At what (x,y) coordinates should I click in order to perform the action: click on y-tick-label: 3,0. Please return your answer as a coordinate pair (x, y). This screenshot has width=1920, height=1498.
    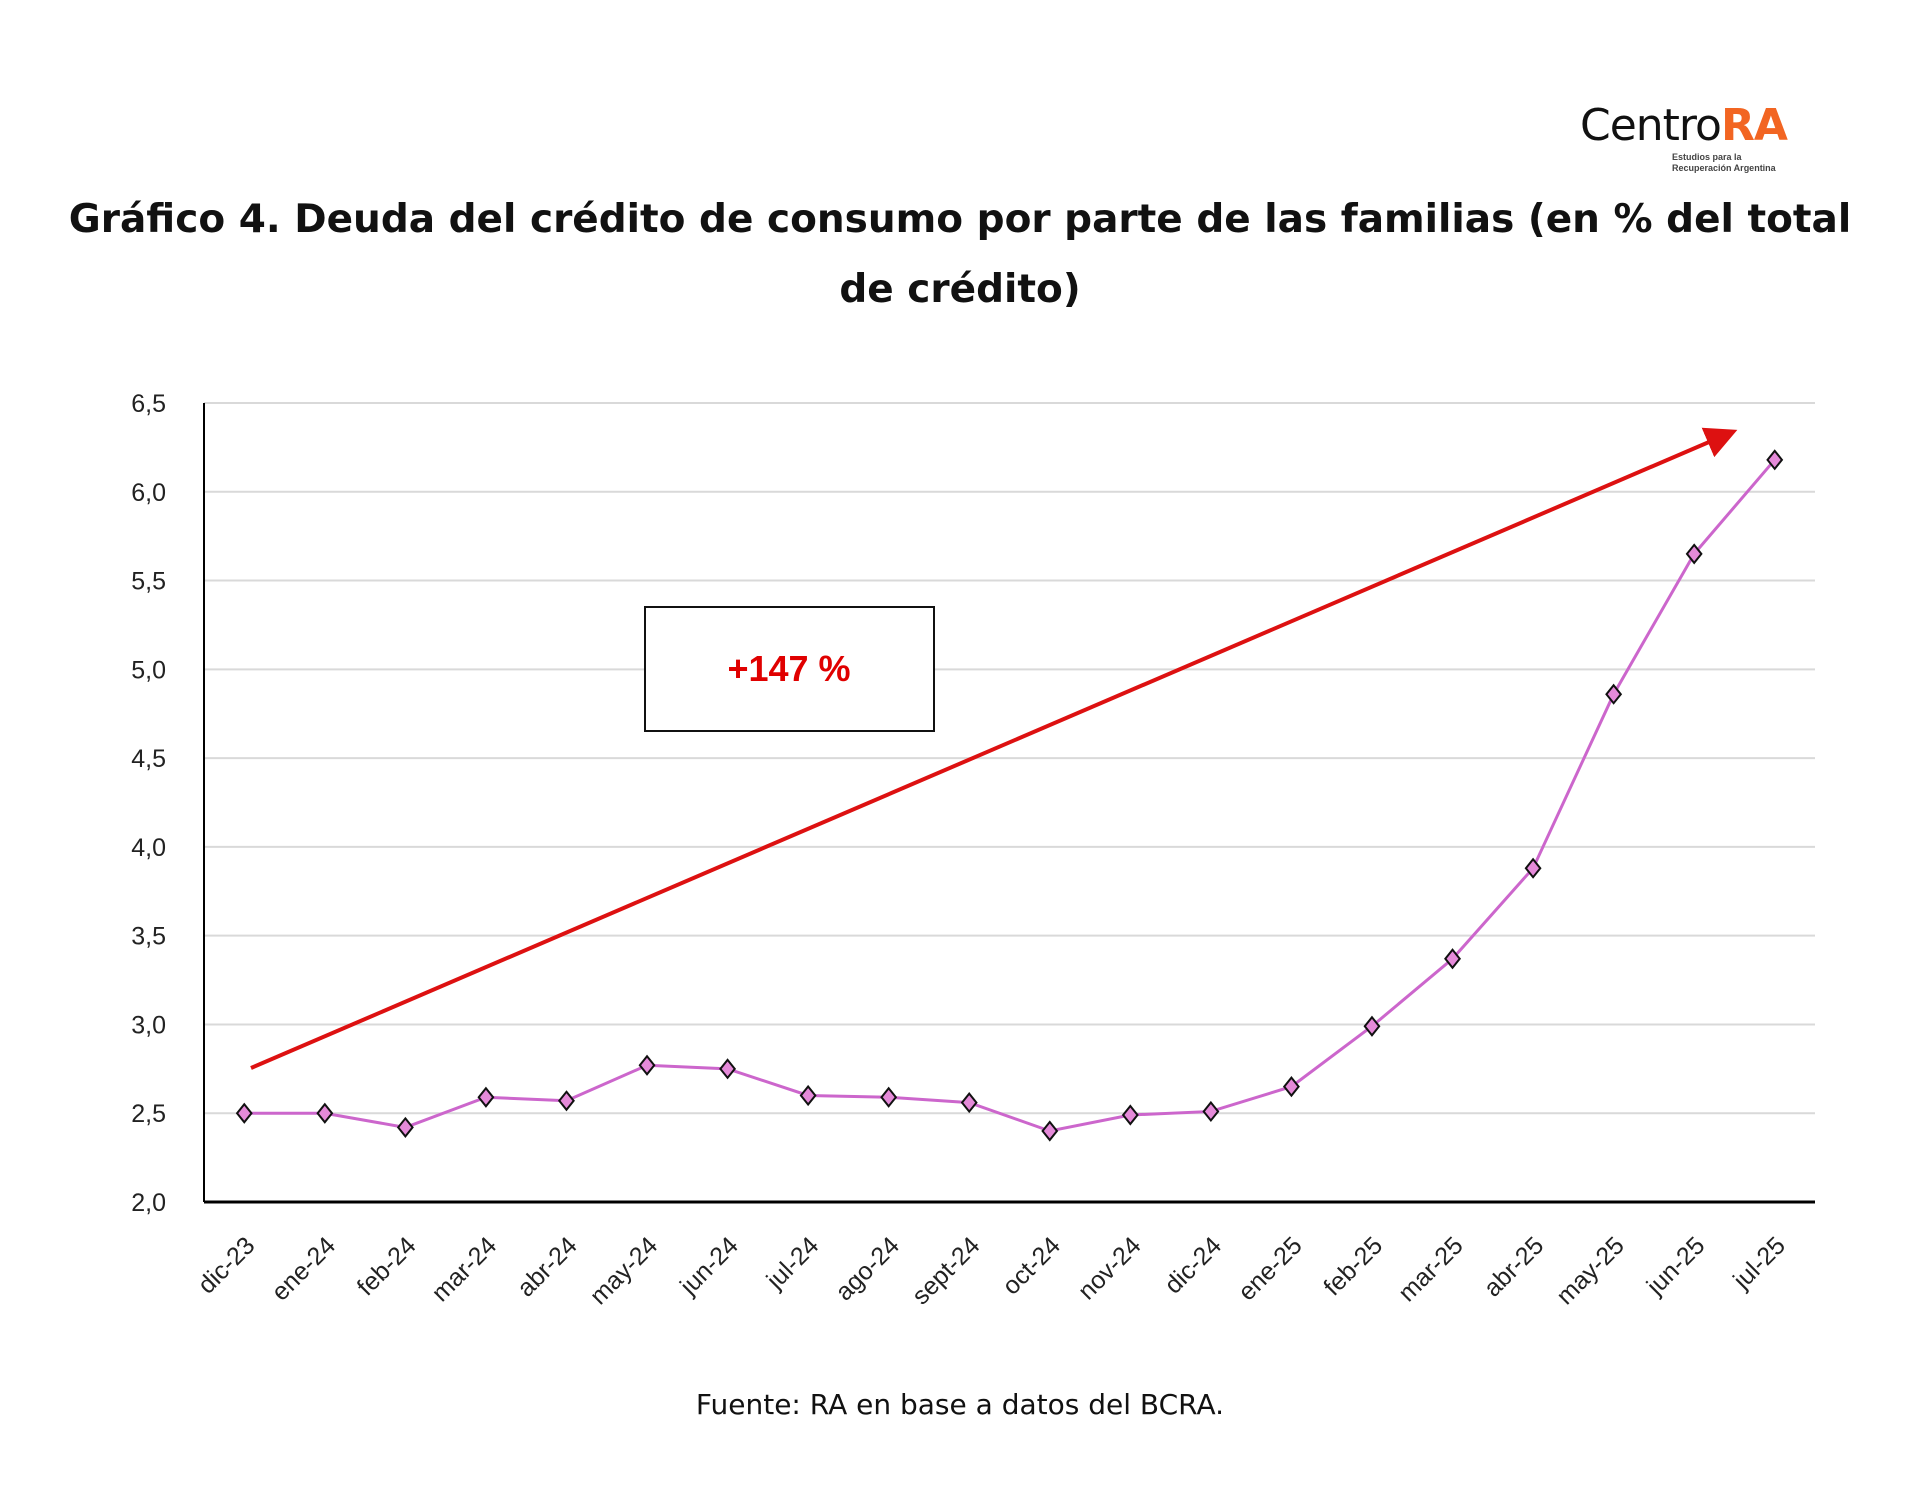
    Looking at the image, I should click on (148, 1025).